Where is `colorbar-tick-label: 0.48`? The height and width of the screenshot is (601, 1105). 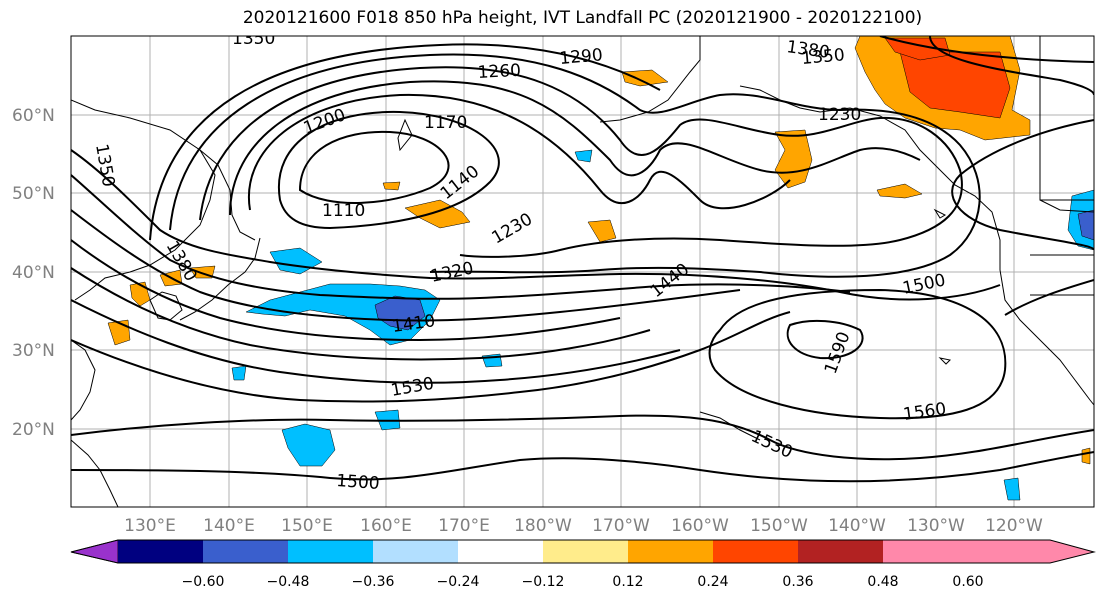
colorbar-tick-label: 0.48 is located at coordinates (882, 582).